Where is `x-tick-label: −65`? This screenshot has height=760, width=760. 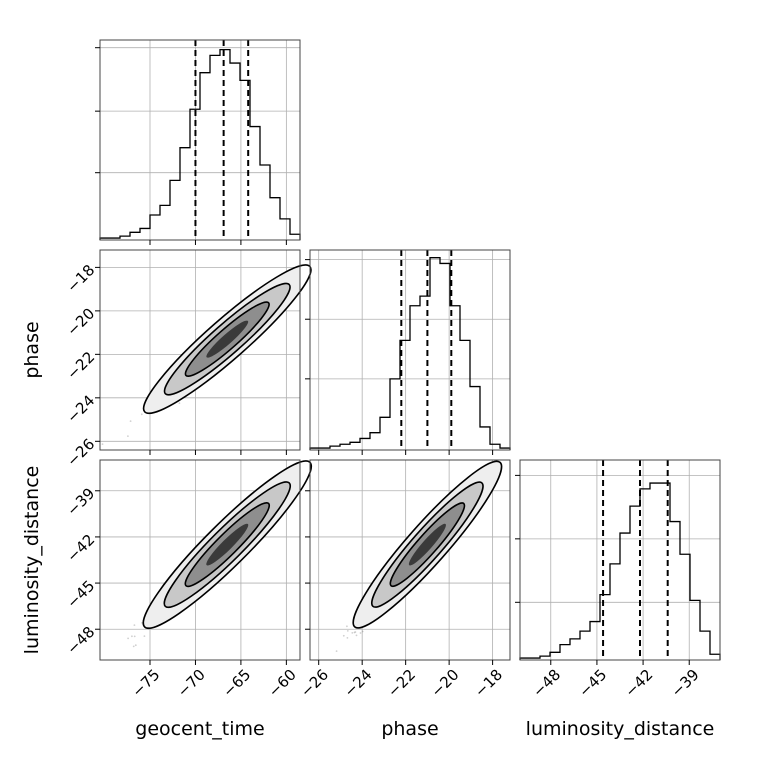 x-tick-label: −65 is located at coordinates (236, 683).